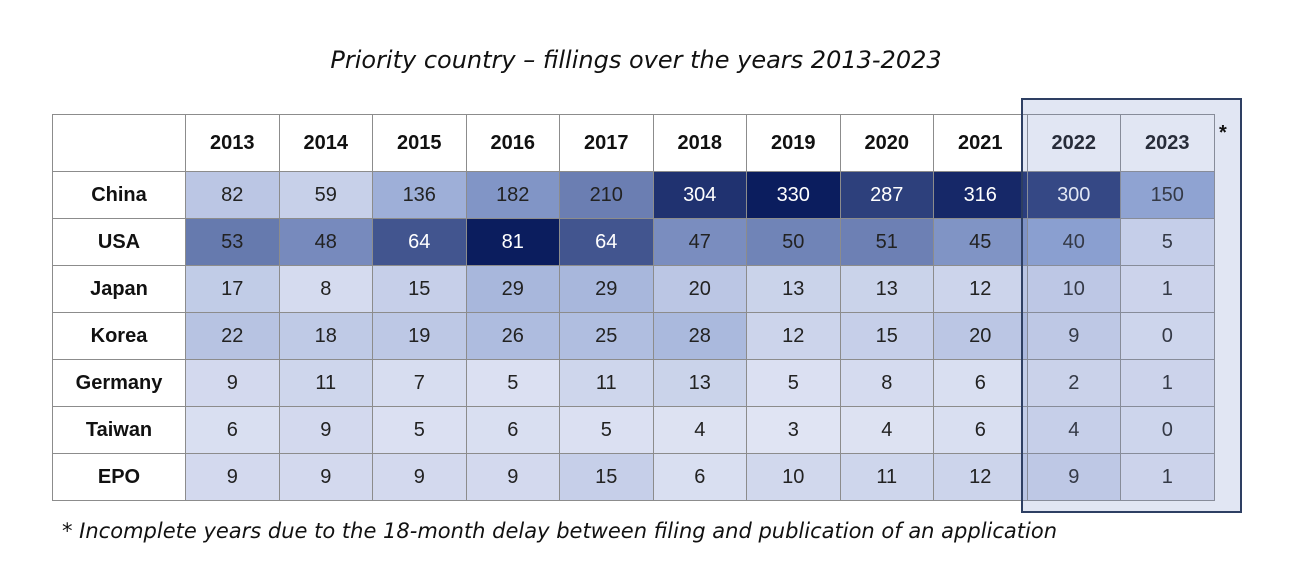 This screenshot has width=1302, height=588. Describe the element at coordinates (980, 143) in the screenshot. I see `column-header-2021: 2021` at that location.